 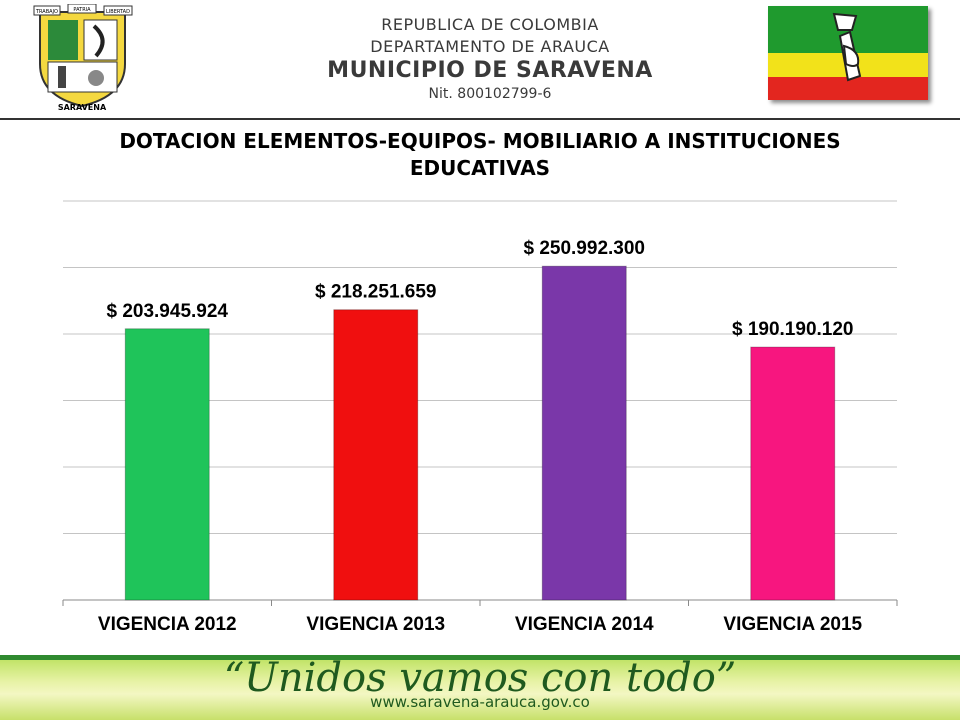 What do you see at coordinates (490, 46) in the screenshot?
I see `department-name: DEPARTAMENTO DE ARAUCA` at bounding box center [490, 46].